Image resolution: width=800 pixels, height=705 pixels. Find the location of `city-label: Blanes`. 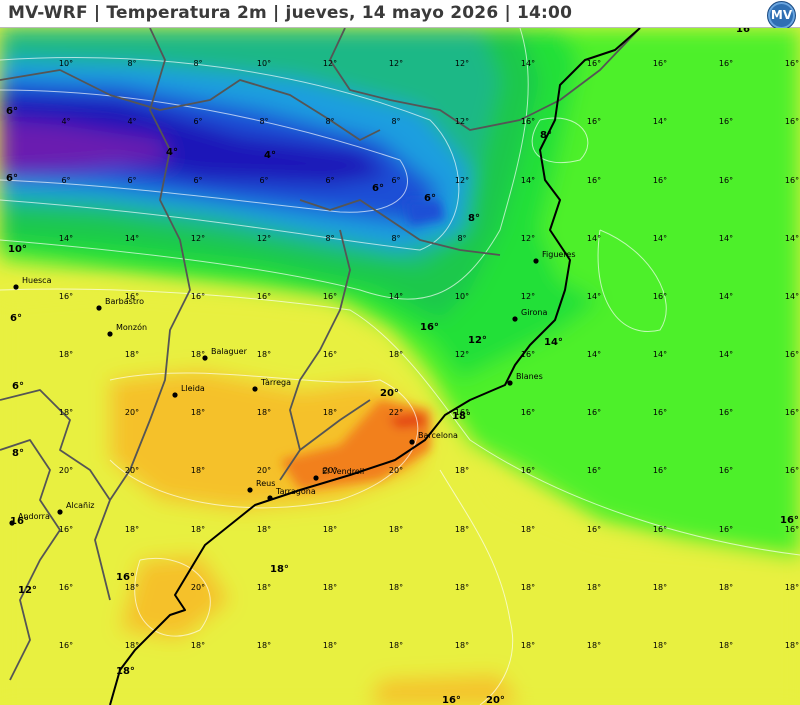

city-label: Blanes is located at coordinates (529, 376).